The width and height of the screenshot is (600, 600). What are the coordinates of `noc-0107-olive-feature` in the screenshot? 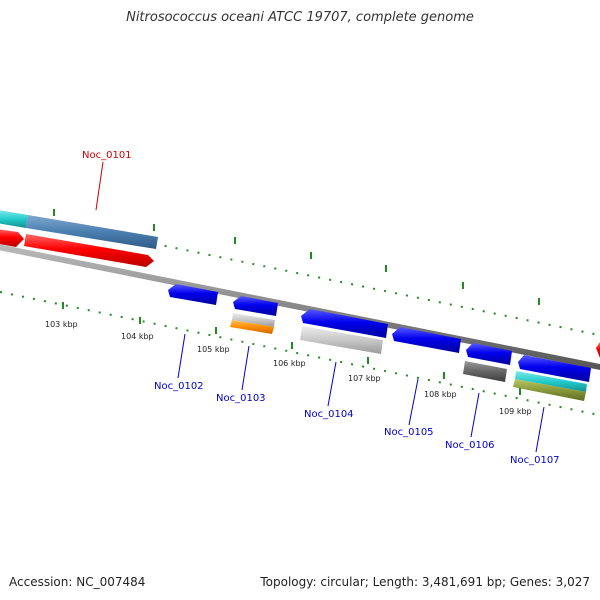 It's located at (549, 390).